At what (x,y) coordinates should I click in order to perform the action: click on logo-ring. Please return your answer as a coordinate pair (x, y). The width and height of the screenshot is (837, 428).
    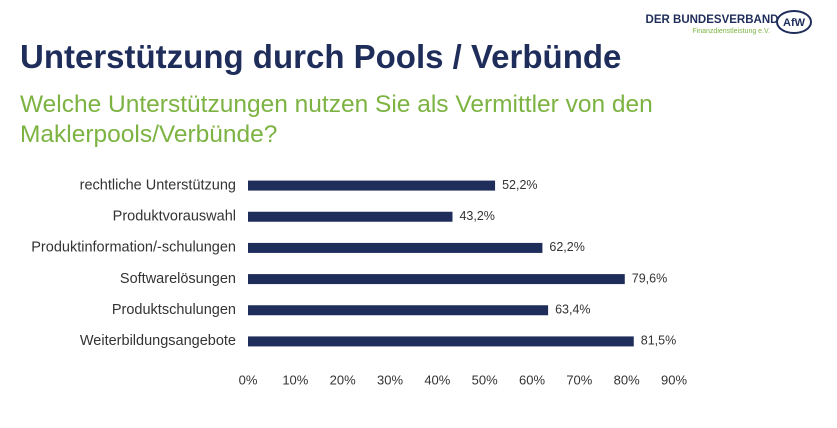
    Looking at the image, I should click on (794, 22).